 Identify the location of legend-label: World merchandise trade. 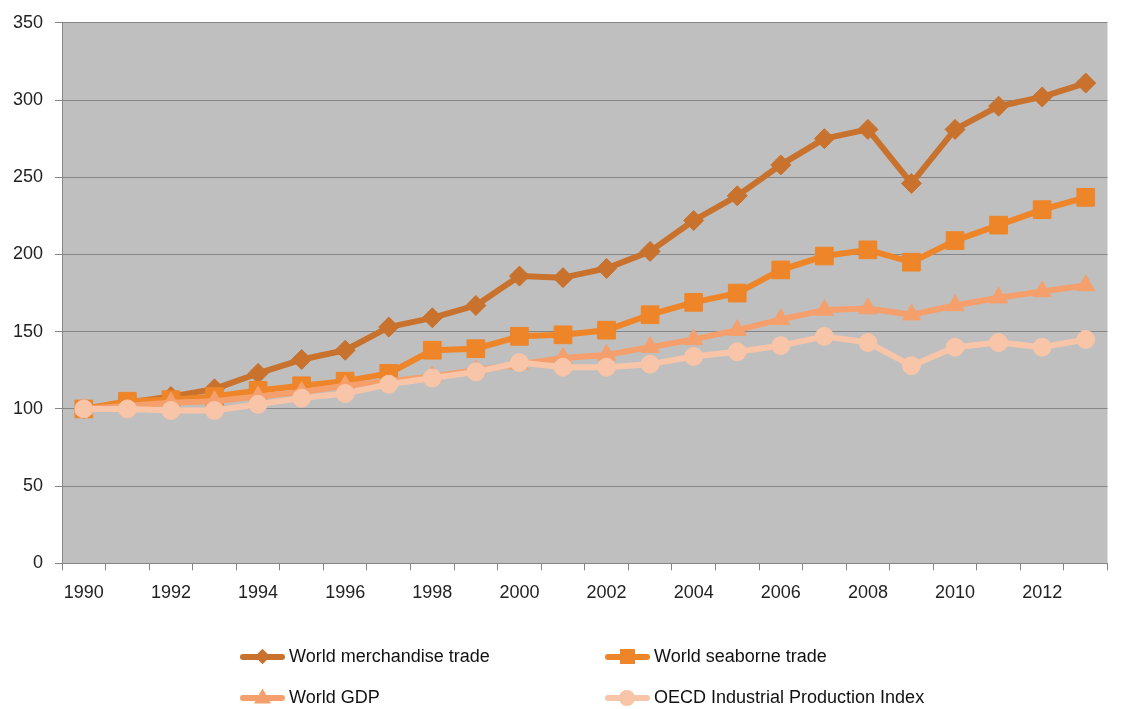
(389, 656).